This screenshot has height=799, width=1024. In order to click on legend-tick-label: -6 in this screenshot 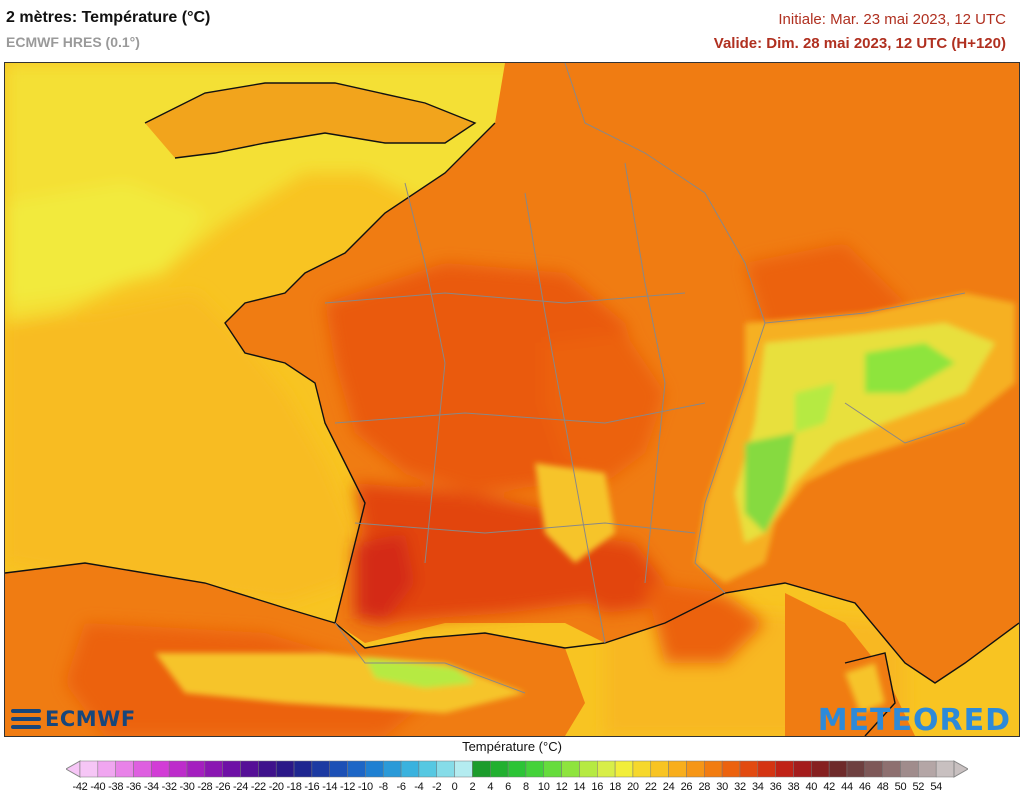, I will do `click(401, 787)`.